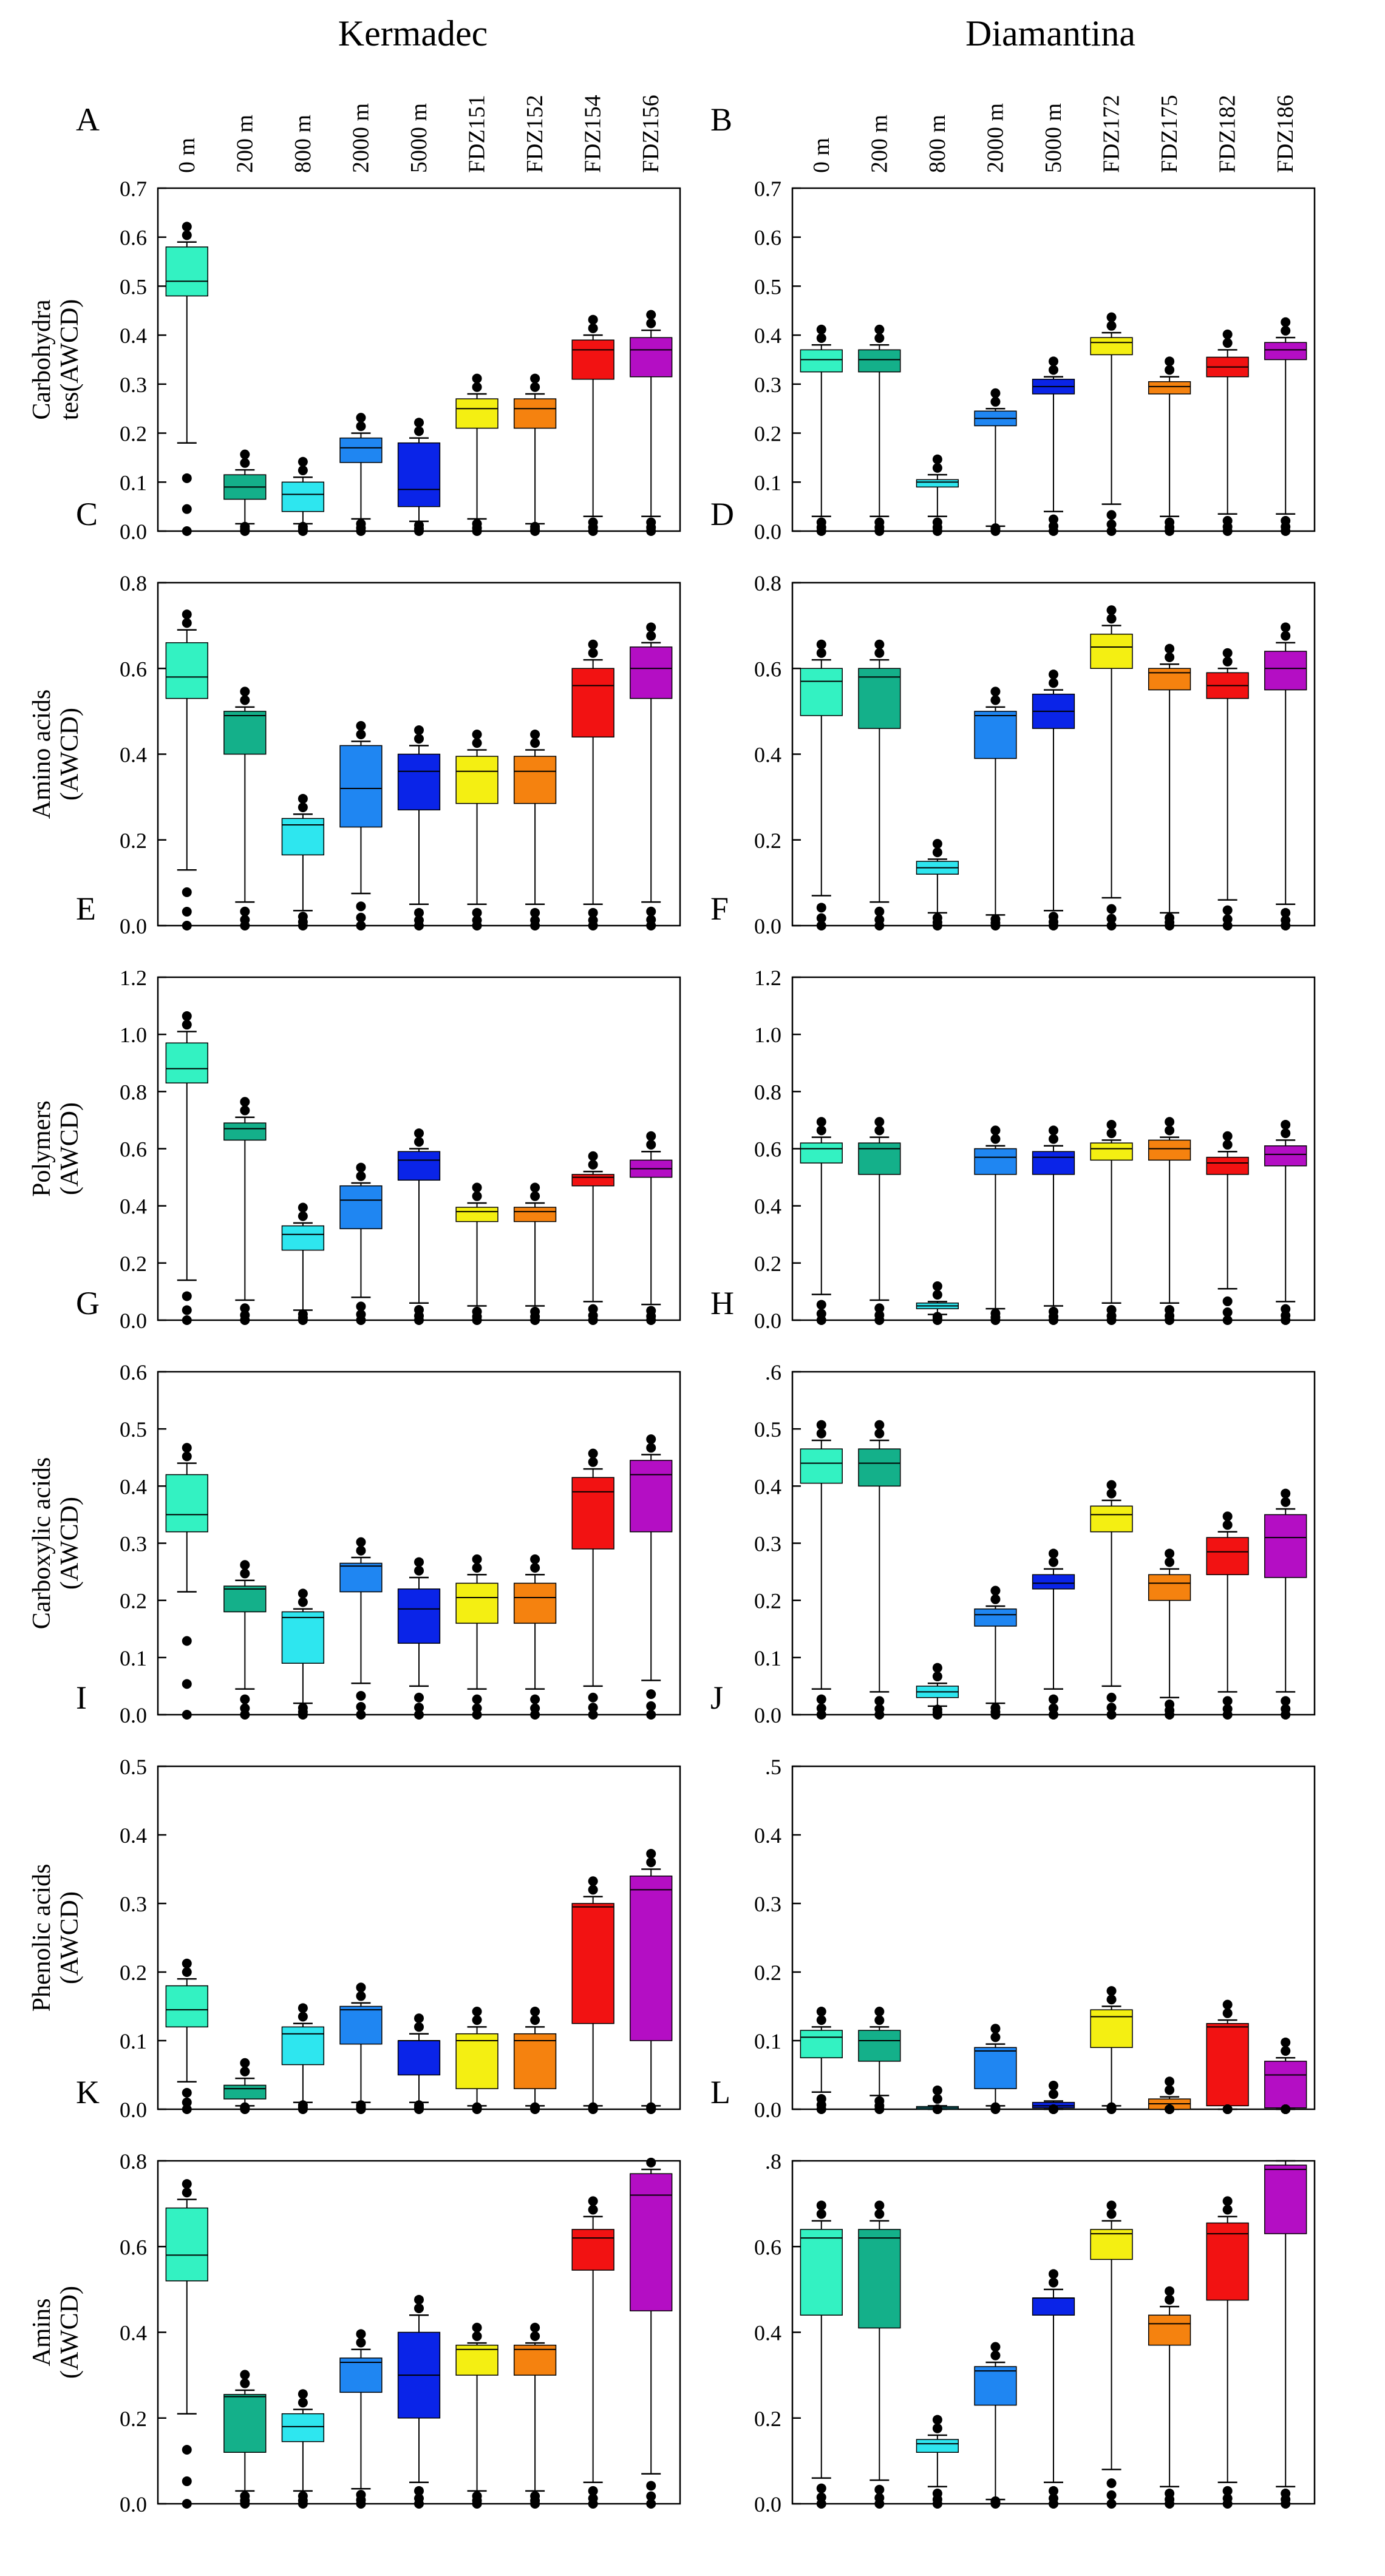 Image resolution: width=1385 pixels, height=2576 pixels. Describe the element at coordinates (767, 1430) in the screenshot. I see `y-tick-label-h-5: 0.5` at that location.